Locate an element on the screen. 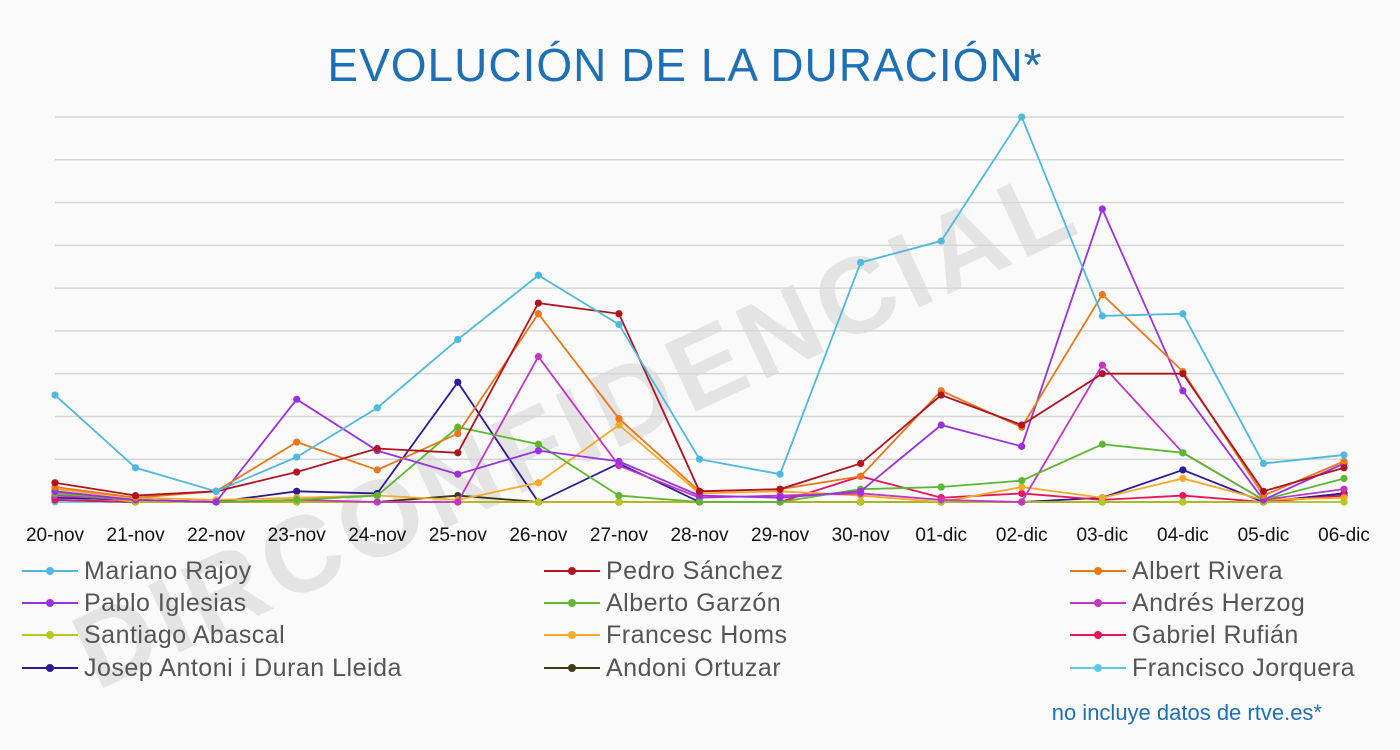 The image size is (1400, 750). legend-item: Andoni Ortuzar is located at coordinates (662, 668).